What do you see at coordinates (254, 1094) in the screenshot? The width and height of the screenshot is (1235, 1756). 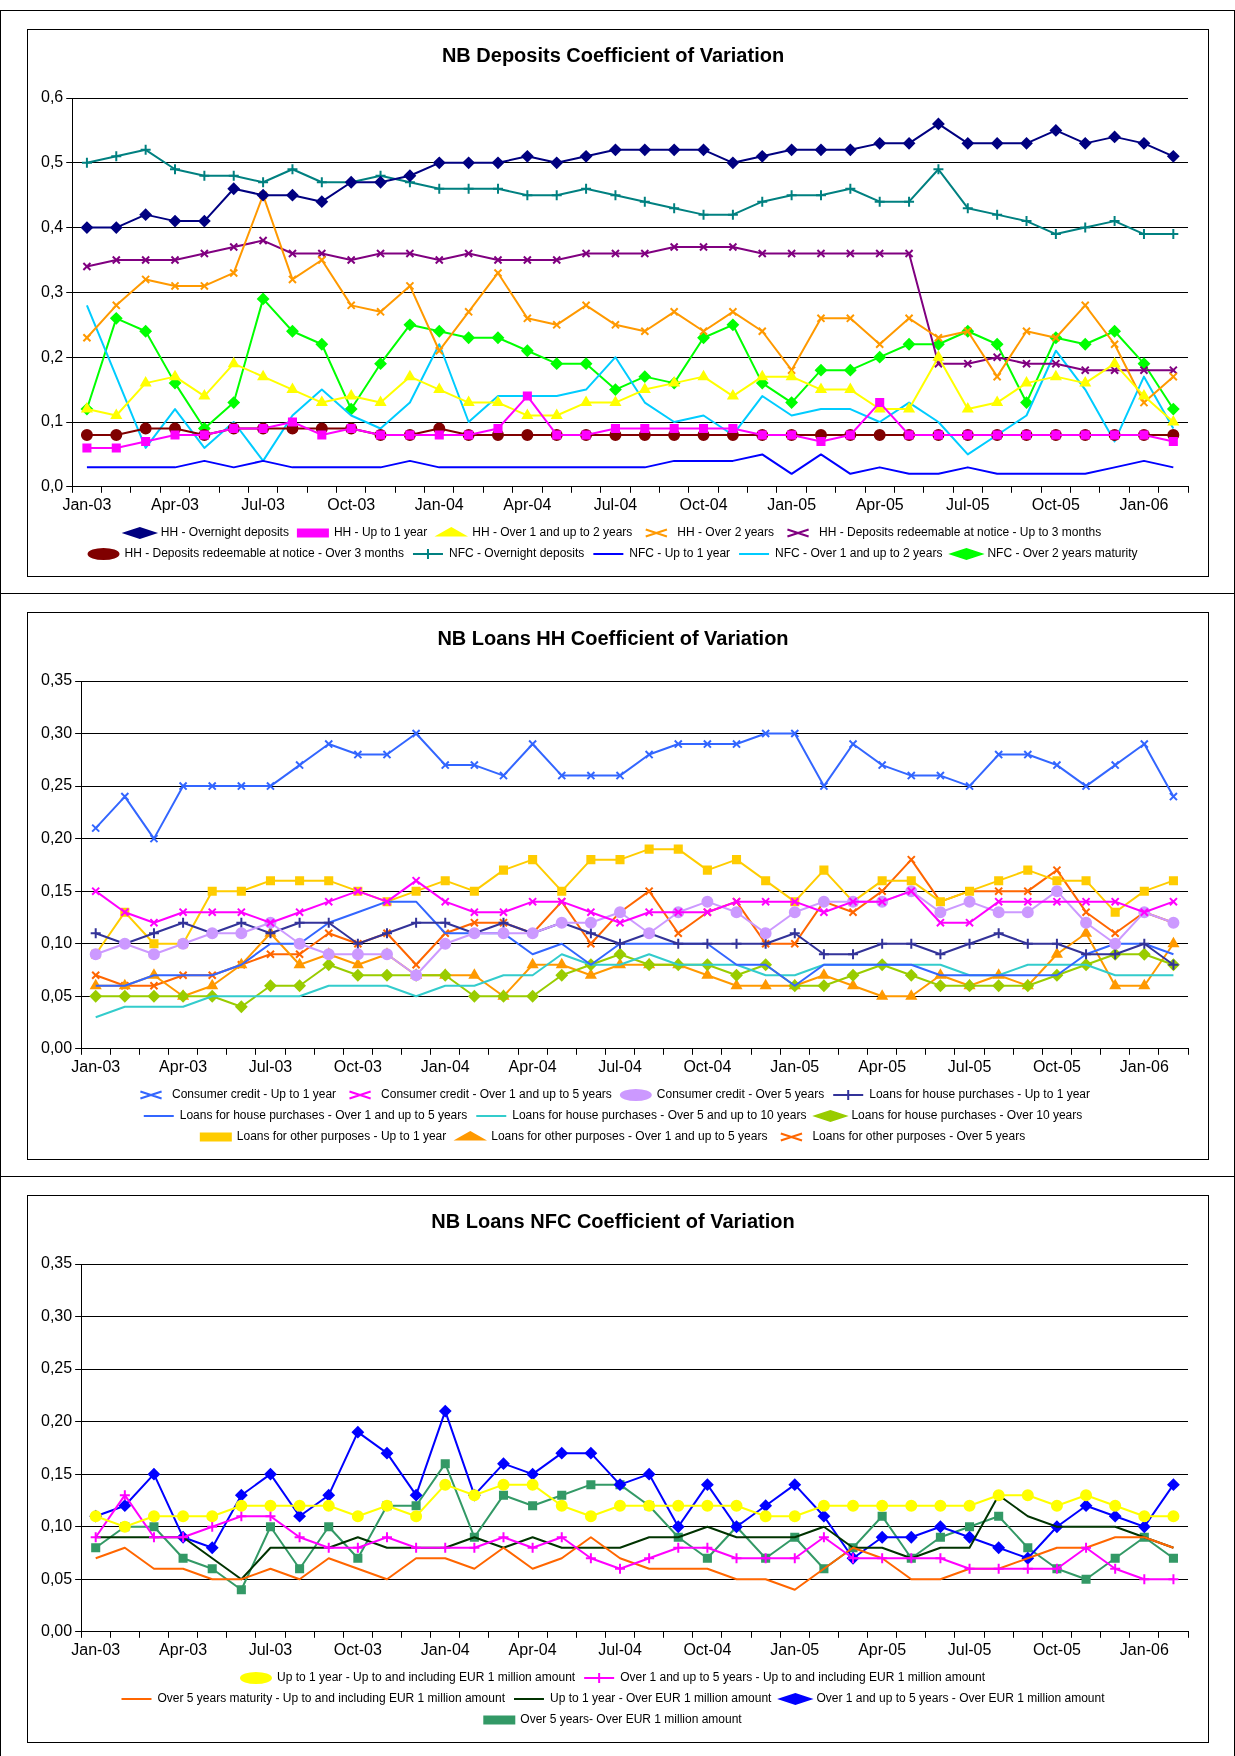 I see `legend-label: Consumer credit - Up to 1 year` at bounding box center [254, 1094].